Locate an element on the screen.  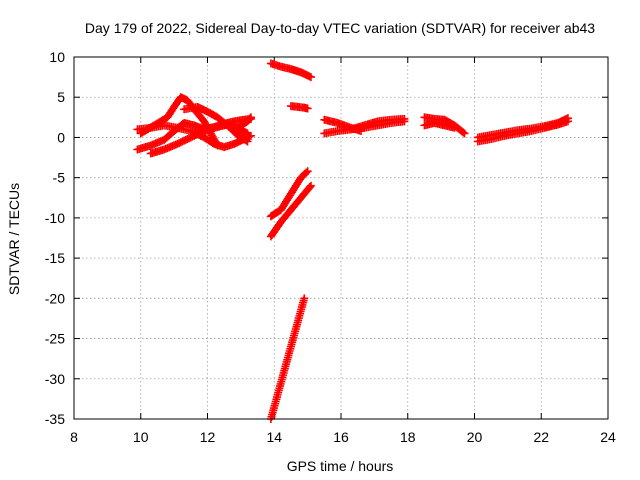
y-tick-label: -20 is located at coordinates (55, 298).